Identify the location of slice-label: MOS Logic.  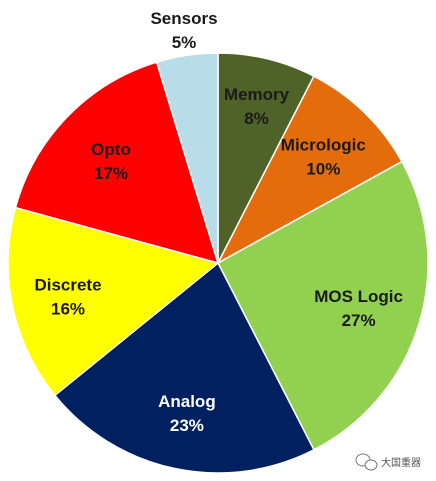
(358, 296).